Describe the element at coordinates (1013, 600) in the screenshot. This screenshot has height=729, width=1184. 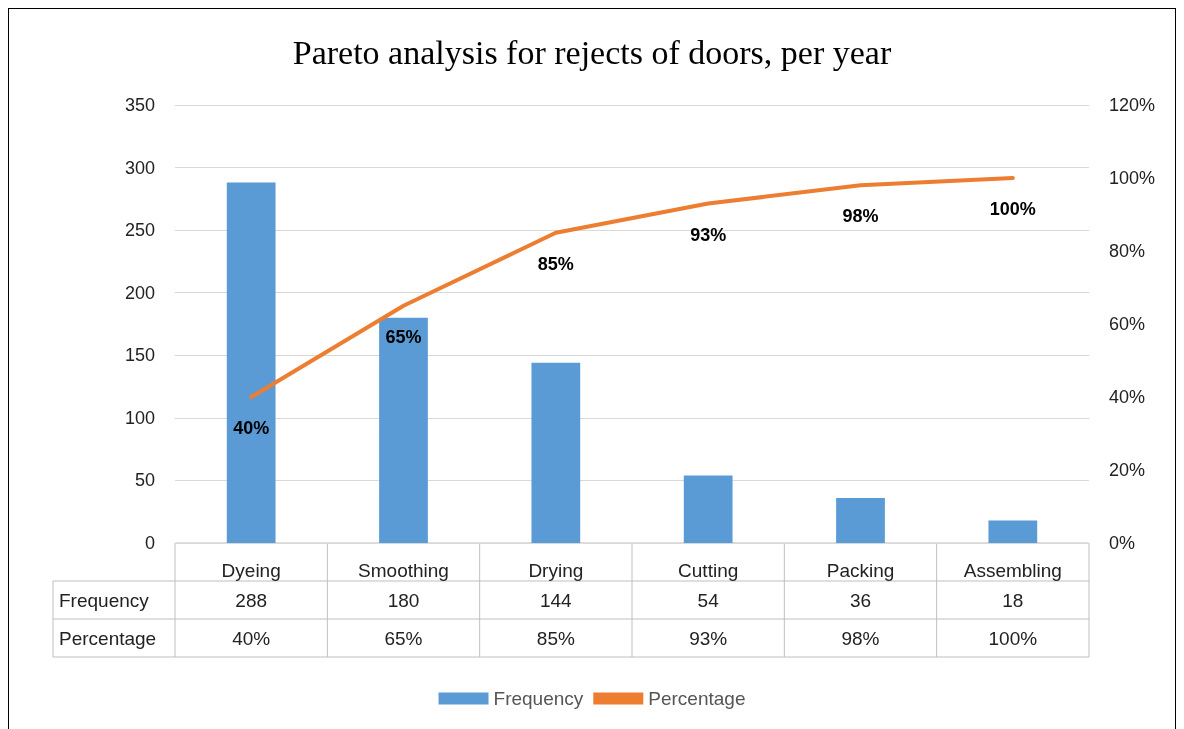
I see `data-label: 18` at that location.